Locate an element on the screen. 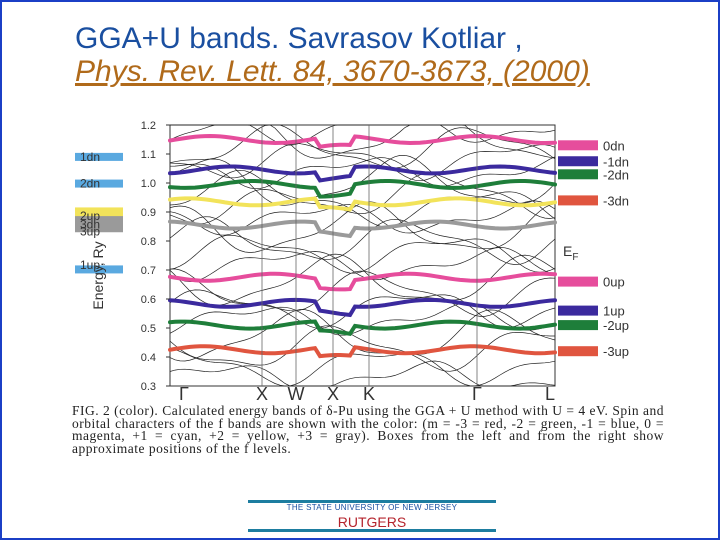 The height and width of the screenshot is (540, 720). y-tick-label: 0.8 is located at coordinates (148, 242).